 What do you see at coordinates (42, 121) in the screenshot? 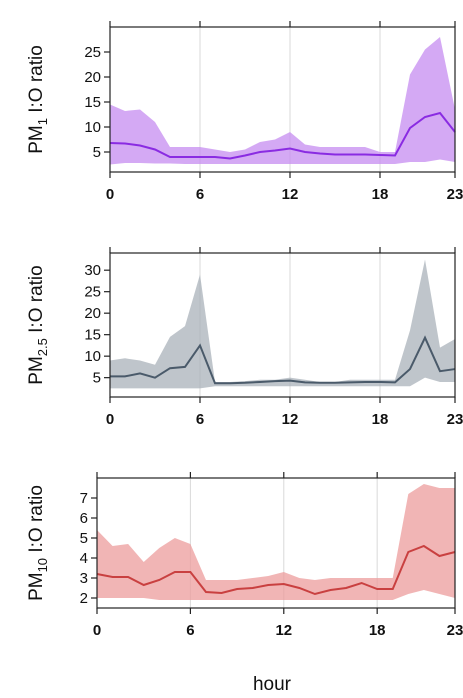
I see `y-axis-title-subscript: 1` at bounding box center [42, 121].